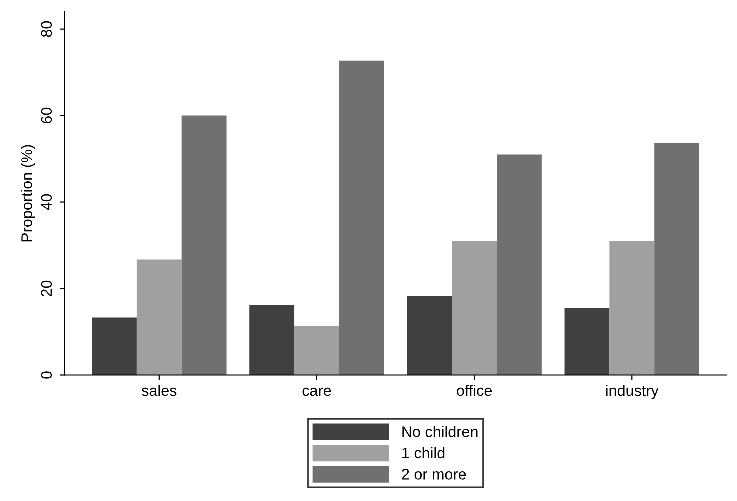 This screenshot has height=501, width=737. What do you see at coordinates (434, 474) in the screenshot?
I see `legend-label: 2 or more` at bounding box center [434, 474].